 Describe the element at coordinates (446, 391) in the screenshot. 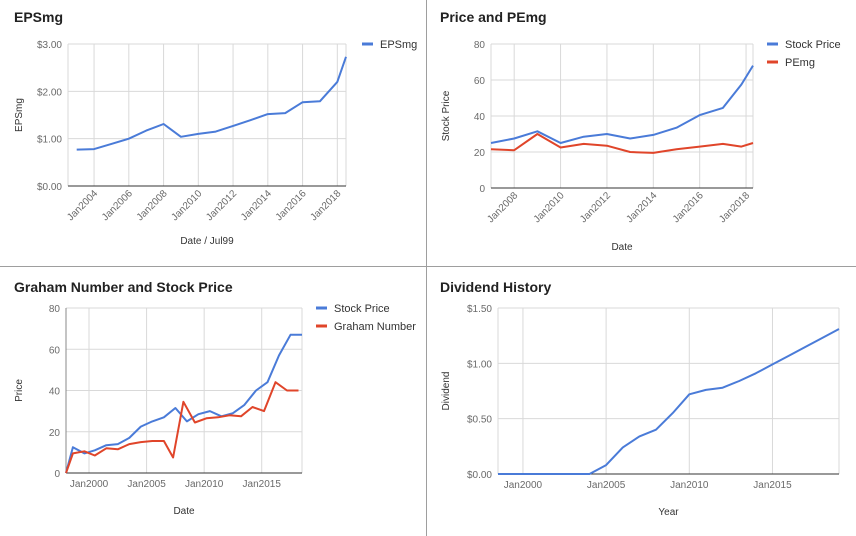

I see `y-axis-label: Dividend` at that location.